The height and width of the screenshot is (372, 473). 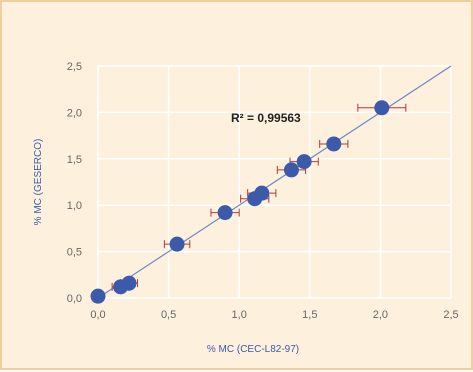 I want to click on x-tick-label: 0,0, so click(x=97, y=315).